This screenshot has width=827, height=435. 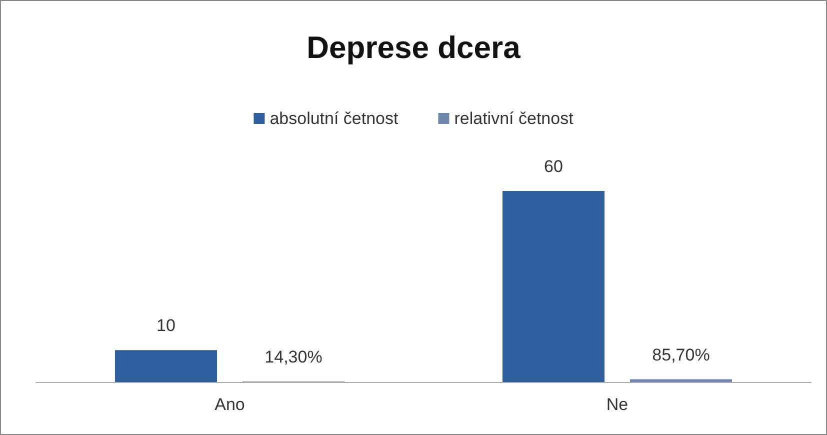 What do you see at coordinates (681, 354) in the screenshot?
I see `data-label: 85,70%` at bounding box center [681, 354].